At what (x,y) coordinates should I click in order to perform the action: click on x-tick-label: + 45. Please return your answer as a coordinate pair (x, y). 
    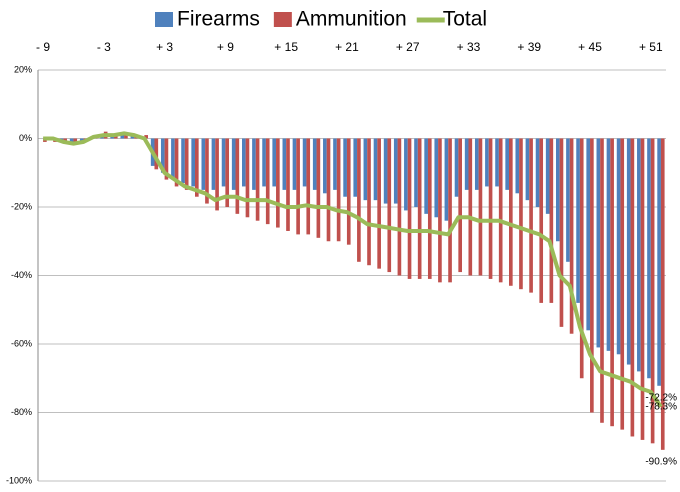
    Looking at the image, I should click on (590, 47).